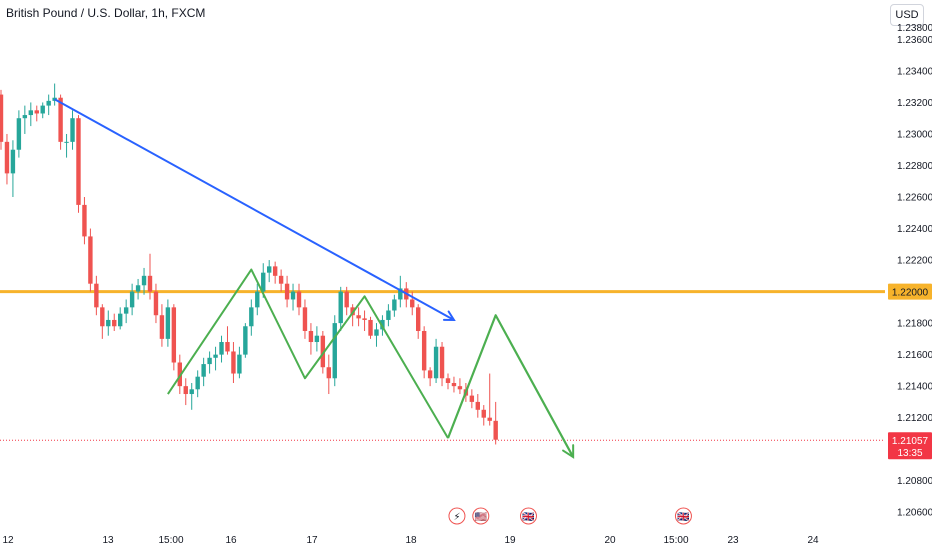 The height and width of the screenshot is (550, 932). I want to click on x-tick-label: 20, so click(610, 540).